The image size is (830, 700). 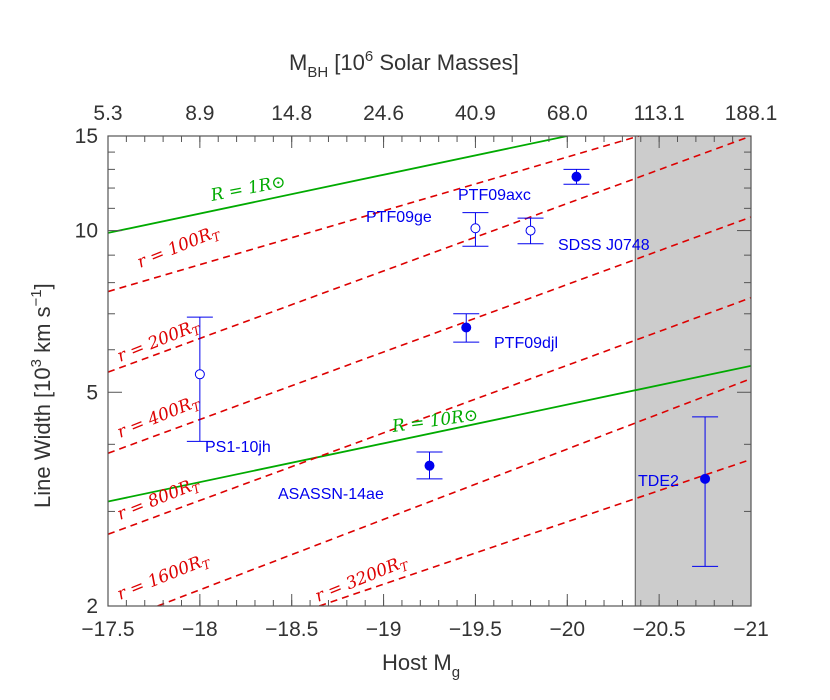 I want to click on top-tick-label: 8.9, so click(x=199, y=113).